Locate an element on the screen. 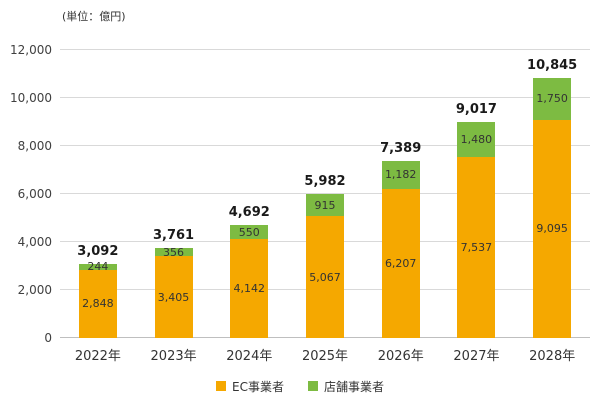  segment-value-label: 7,537 is located at coordinates (476, 248).